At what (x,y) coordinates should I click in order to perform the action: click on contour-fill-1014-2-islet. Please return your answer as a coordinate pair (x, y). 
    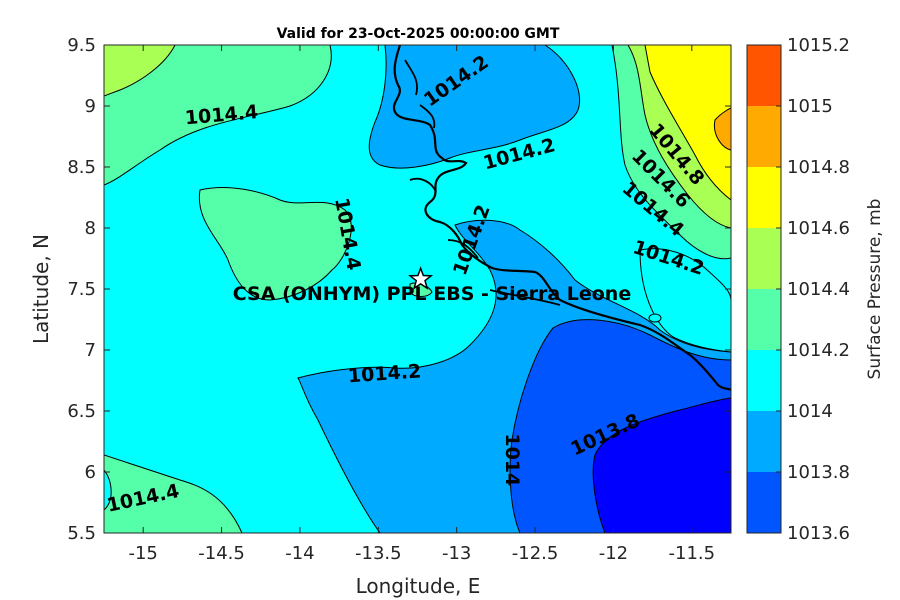
    Looking at the image, I should click on (655, 318).